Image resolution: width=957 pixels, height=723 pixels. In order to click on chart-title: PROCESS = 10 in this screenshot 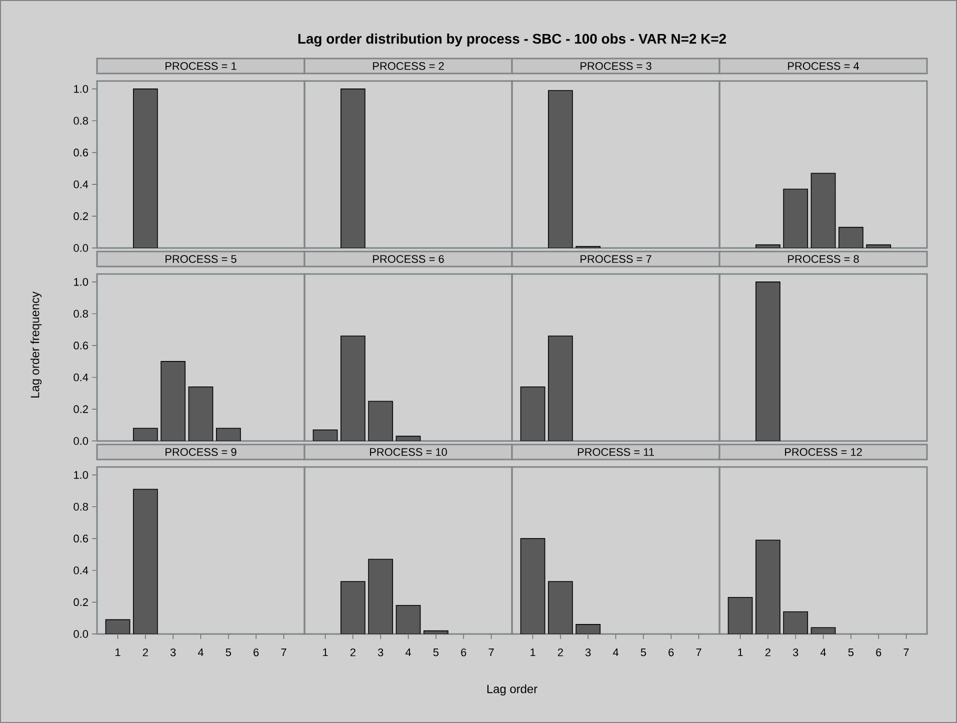, I will do `click(408, 452)`.